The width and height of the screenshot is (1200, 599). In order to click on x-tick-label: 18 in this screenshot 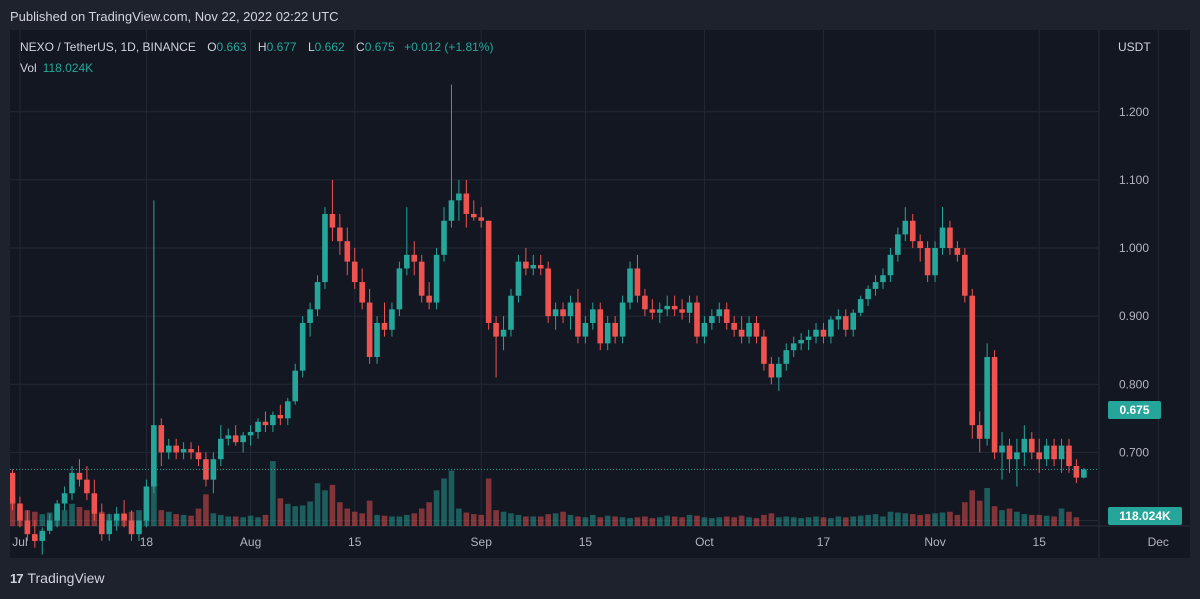, I will do `click(147, 542)`.